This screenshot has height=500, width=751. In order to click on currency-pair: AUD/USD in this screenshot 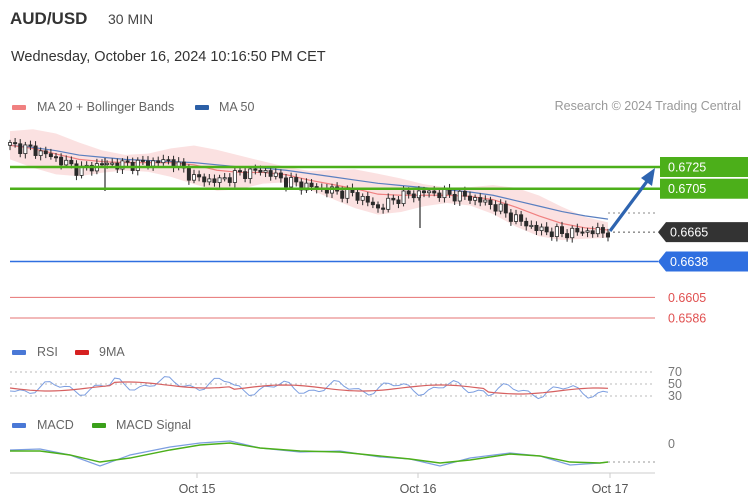, I will do `click(49, 18)`.